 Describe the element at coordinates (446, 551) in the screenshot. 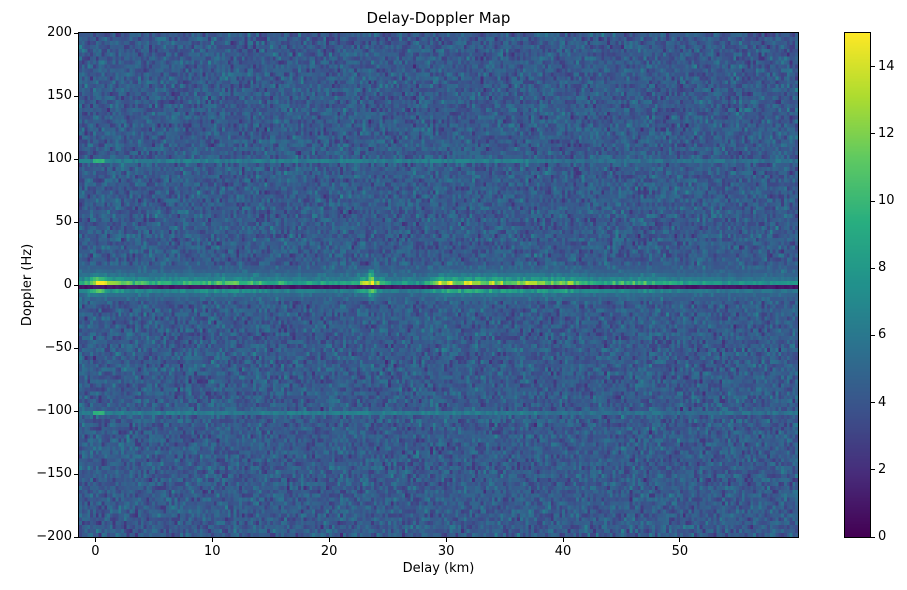

I see `x-tick-label: 30` at that location.